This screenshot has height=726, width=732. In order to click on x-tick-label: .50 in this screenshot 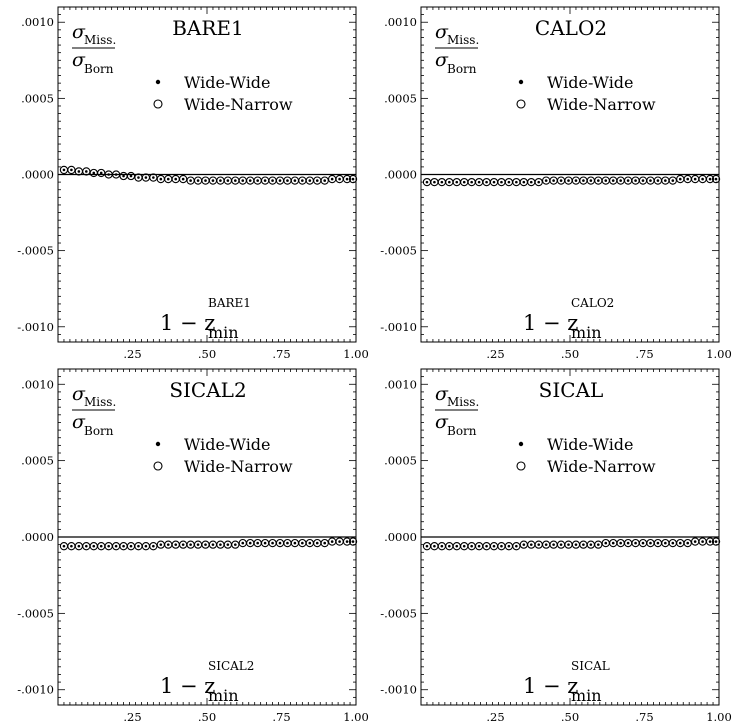, I will do `click(570, 354)`.